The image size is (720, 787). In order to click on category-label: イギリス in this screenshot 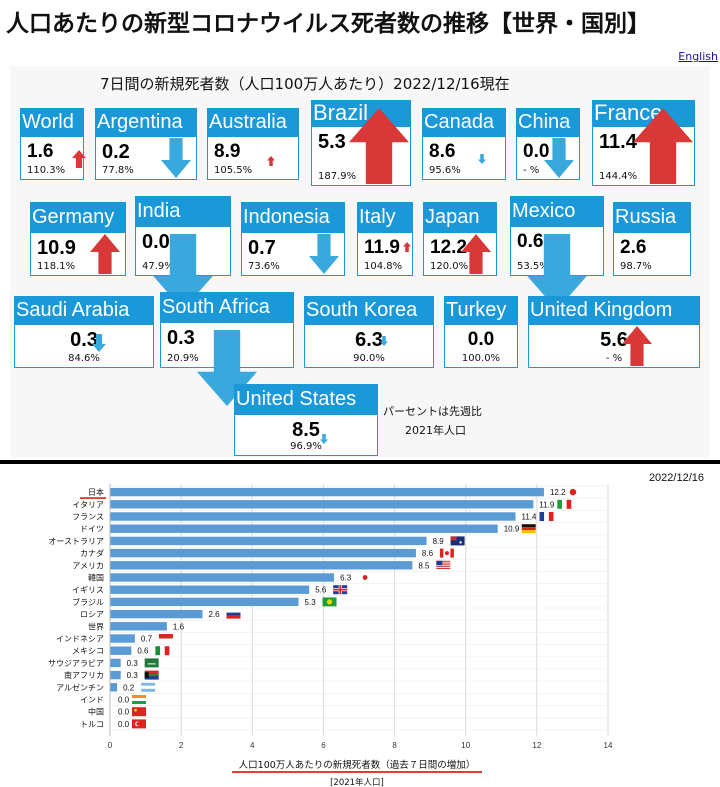, I will do `click(88, 590)`.